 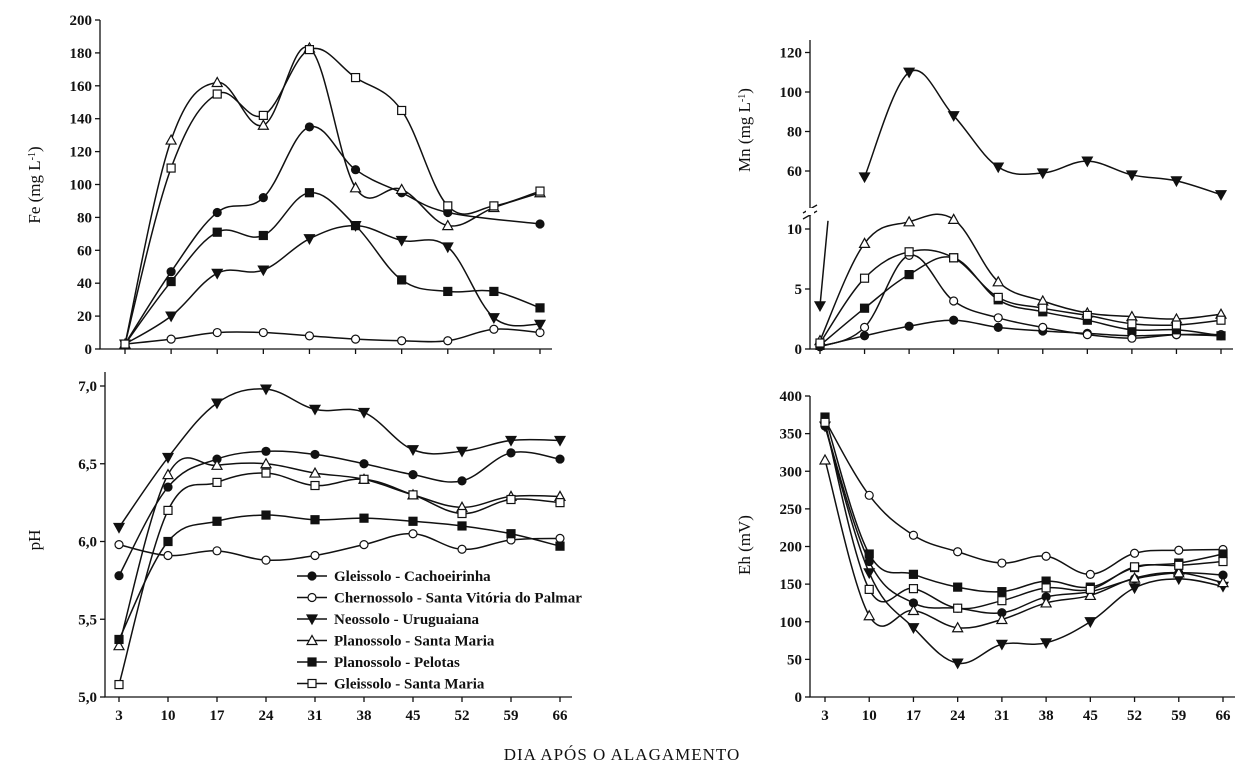 What do you see at coordinates (622, 754) in the screenshot?
I see `x-axis-label: DIA APÓS O ALAGAMENTO` at bounding box center [622, 754].